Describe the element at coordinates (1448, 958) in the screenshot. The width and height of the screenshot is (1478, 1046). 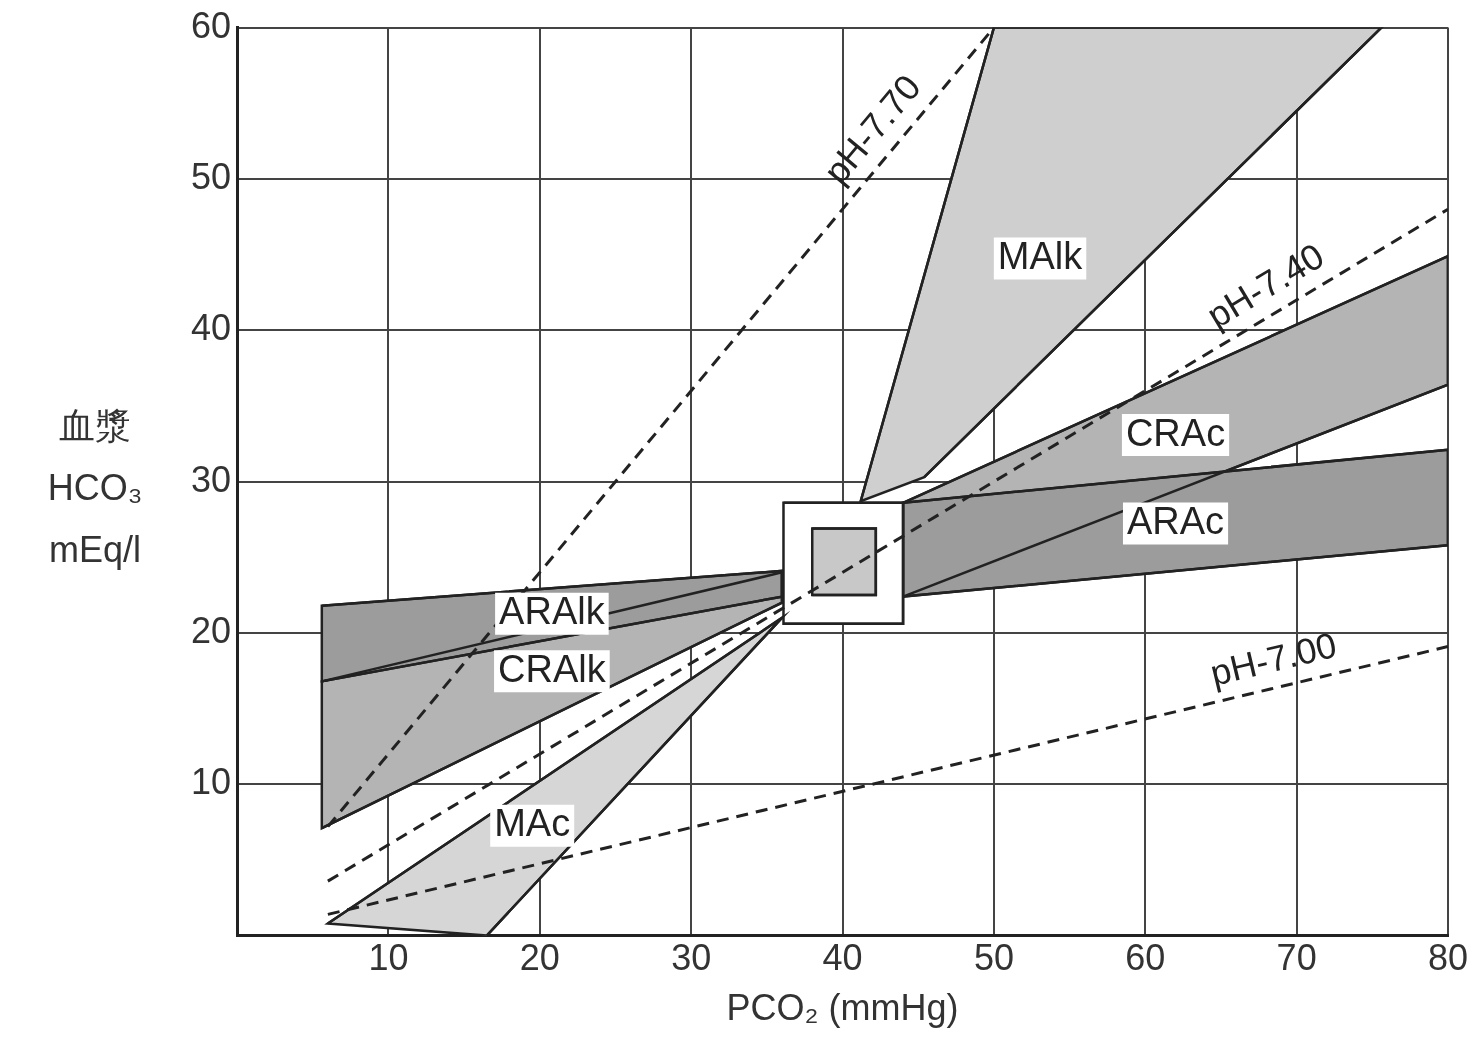
I see `x-tick-label: 80` at that location.